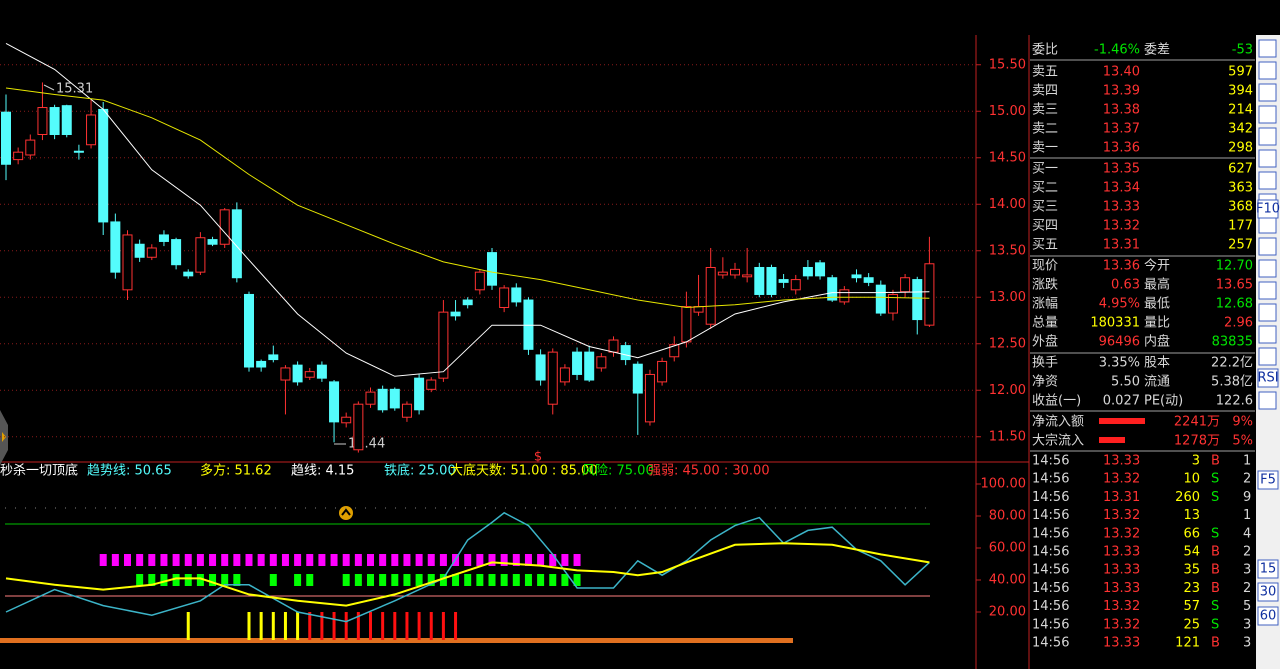 This screenshot has height=669, width=1280. Describe the element at coordinates (1045, 91) in the screenshot. I see `sell-cell: 卖四` at that location.